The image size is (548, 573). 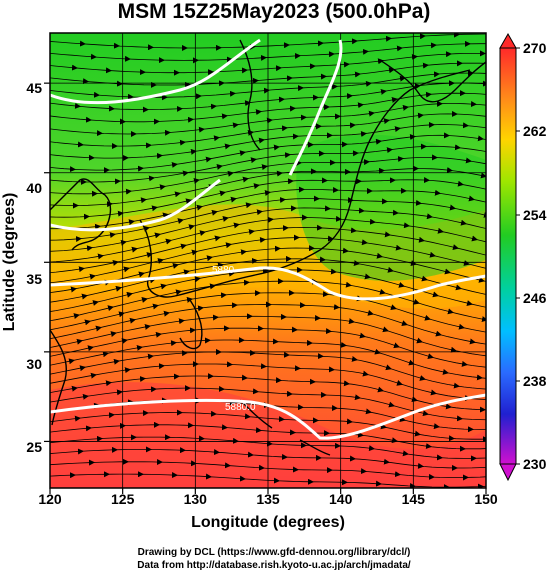 What do you see at coordinates (535, 464) in the screenshot?
I see `colorbar-label: 230` at bounding box center [535, 464].